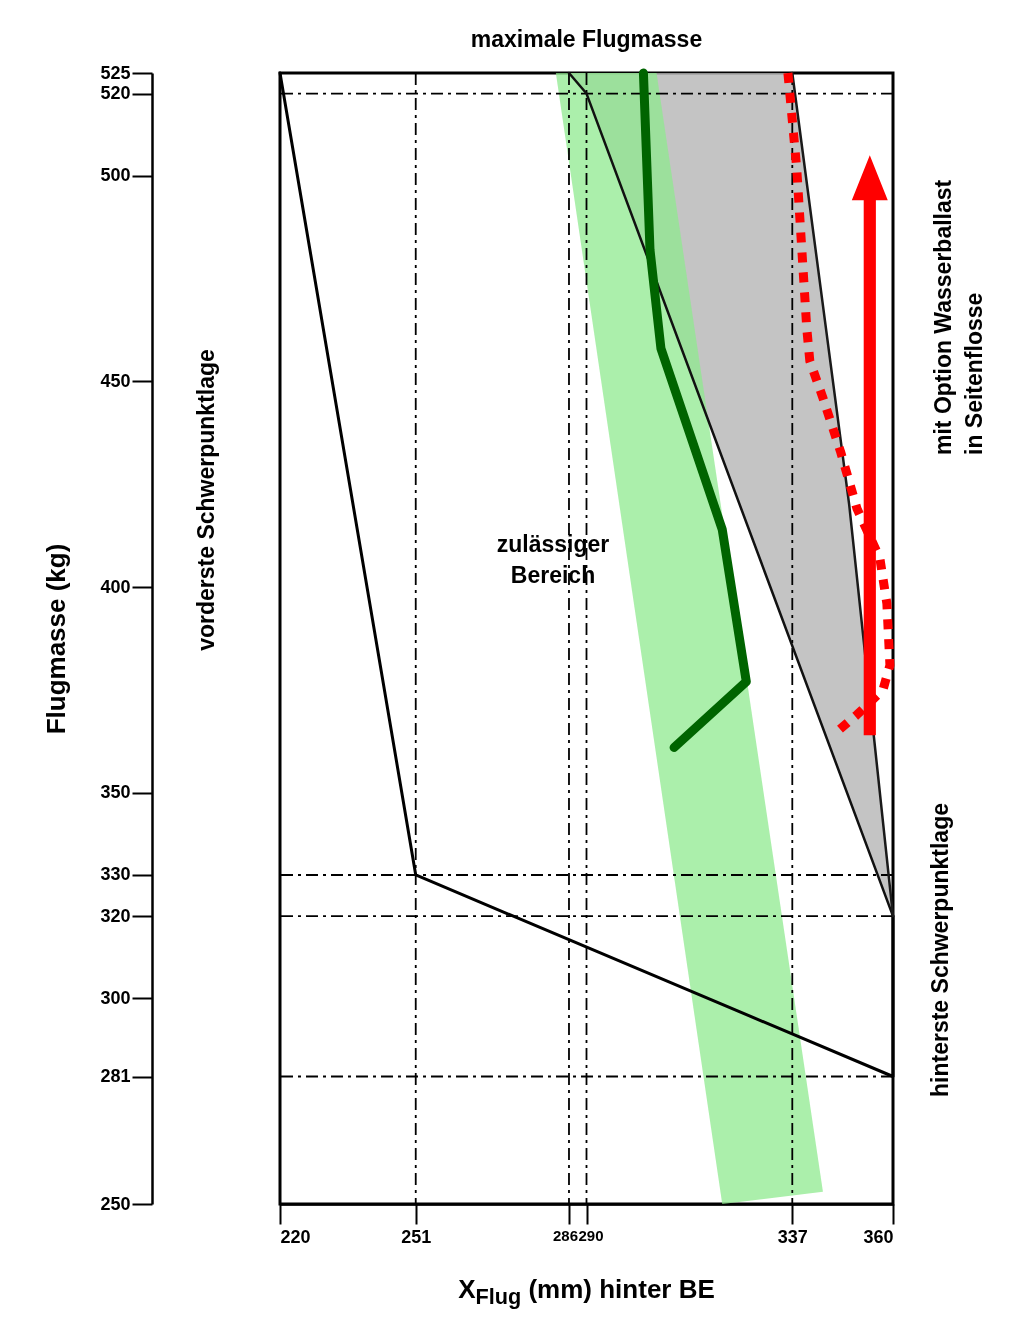  Describe the element at coordinates (206, 500) in the screenshot. I see `text: vorderste Schwerpunktlage` at that location.